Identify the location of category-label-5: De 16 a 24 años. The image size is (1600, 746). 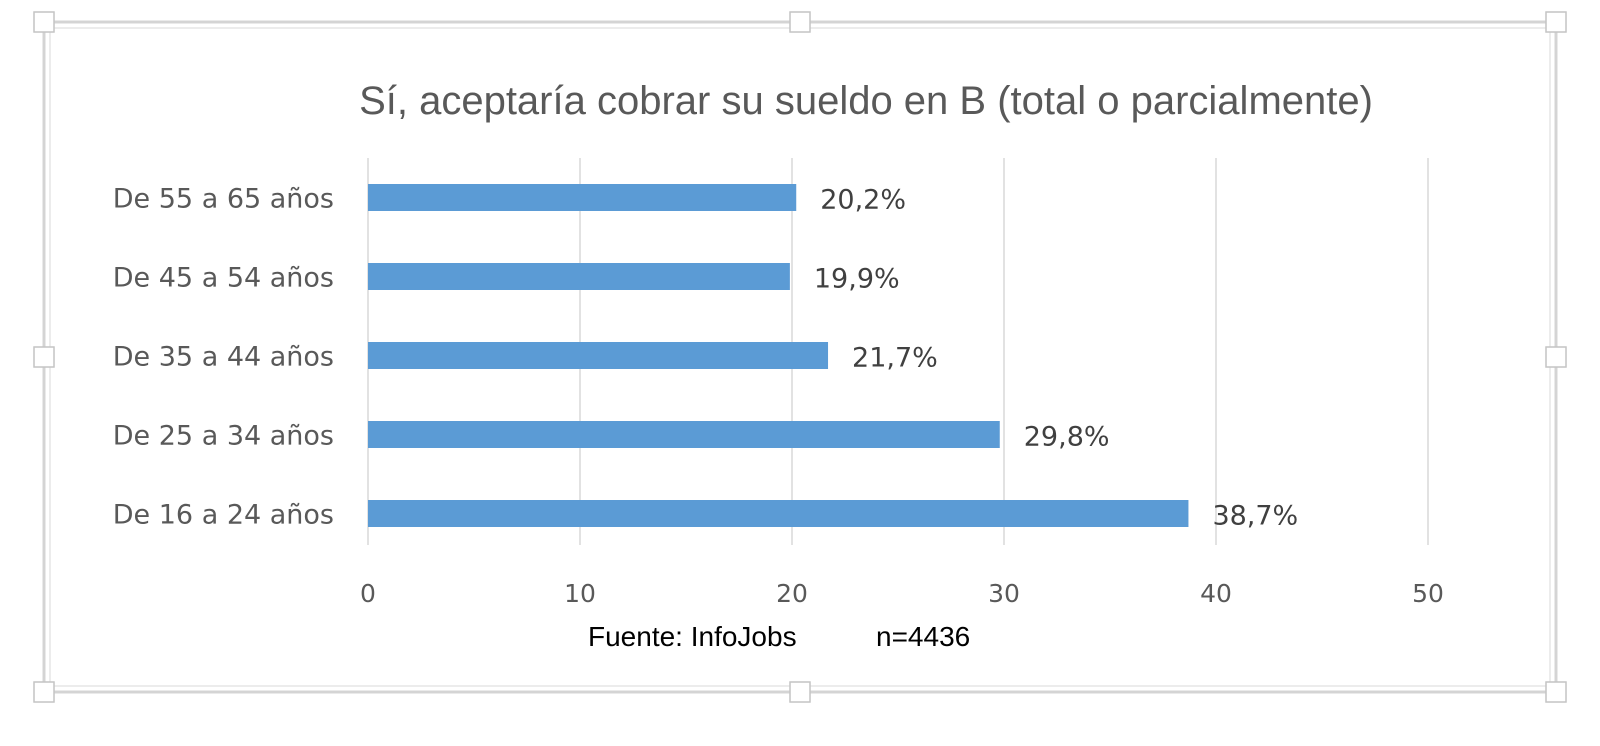
(223, 515).